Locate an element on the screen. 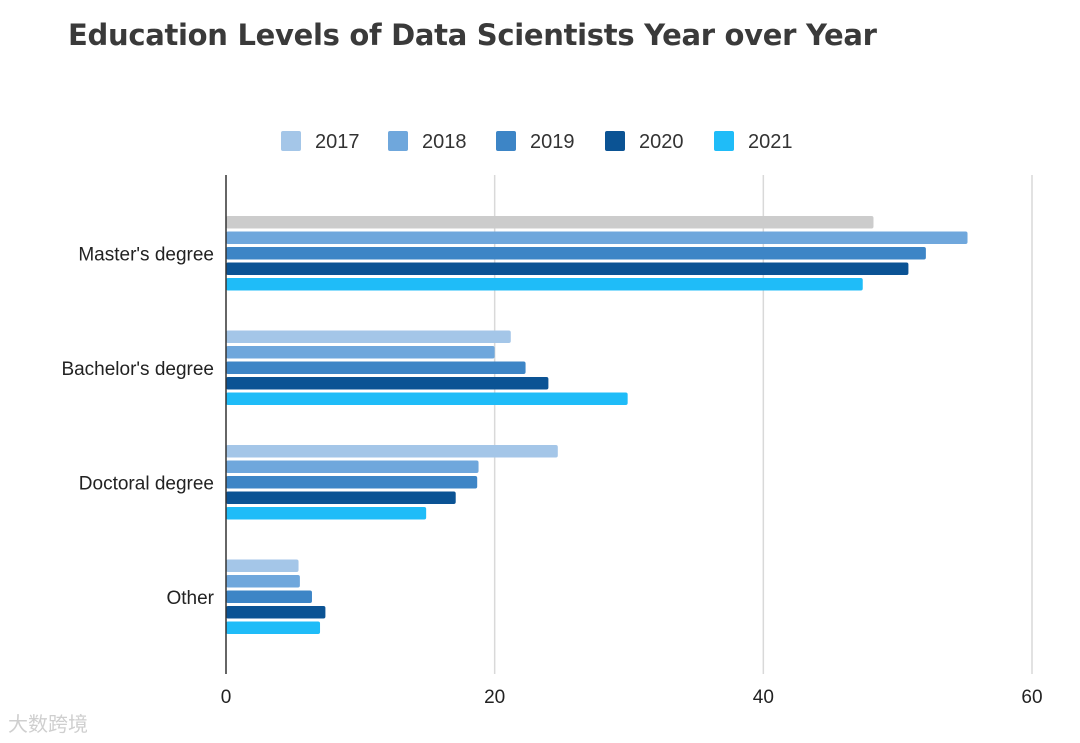  x-tick-label: 40 is located at coordinates (763, 697).